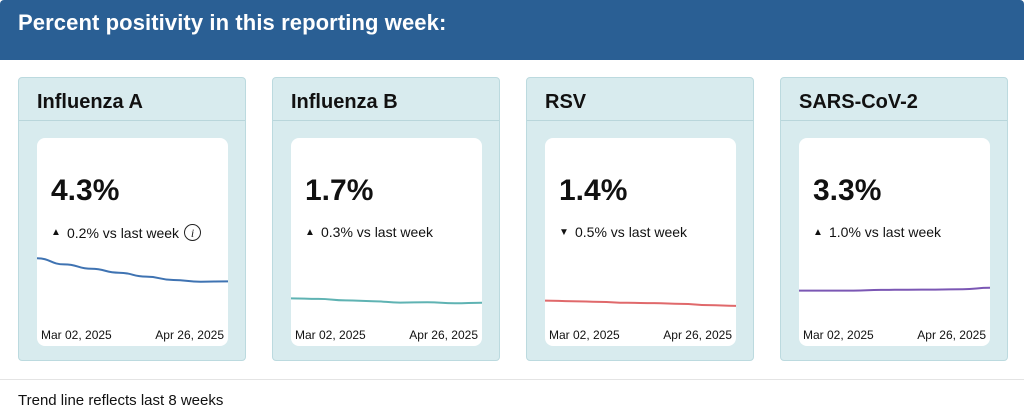  What do you see at coordinates (512, 379) in the screenshot?
I see `footer-divider` at bounding box center [512, 379].